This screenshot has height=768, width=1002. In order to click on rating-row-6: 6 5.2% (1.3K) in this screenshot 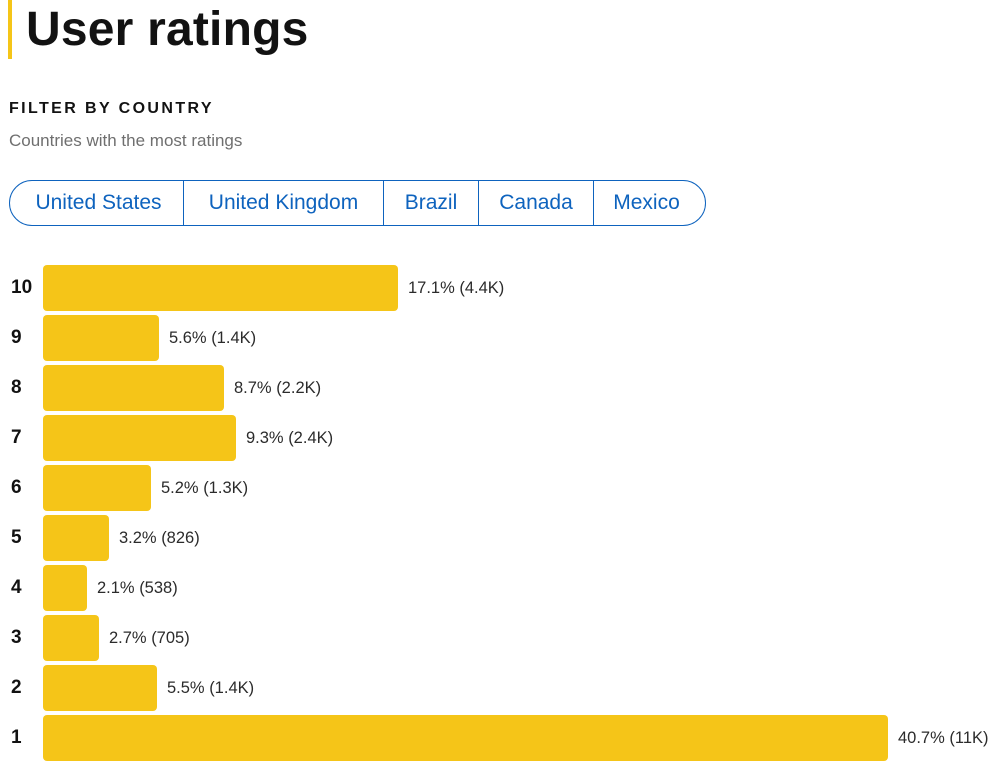, I will do `click(501, 488)`.